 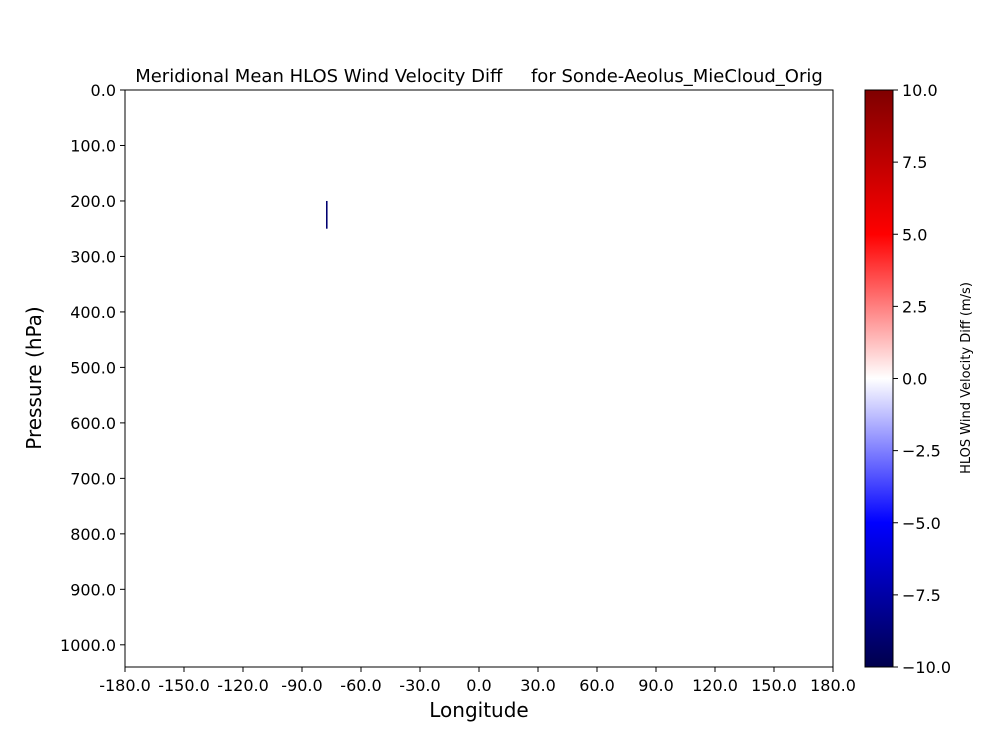 I want to click on x-tick-label: 150.0, so click(x=774, y=685).